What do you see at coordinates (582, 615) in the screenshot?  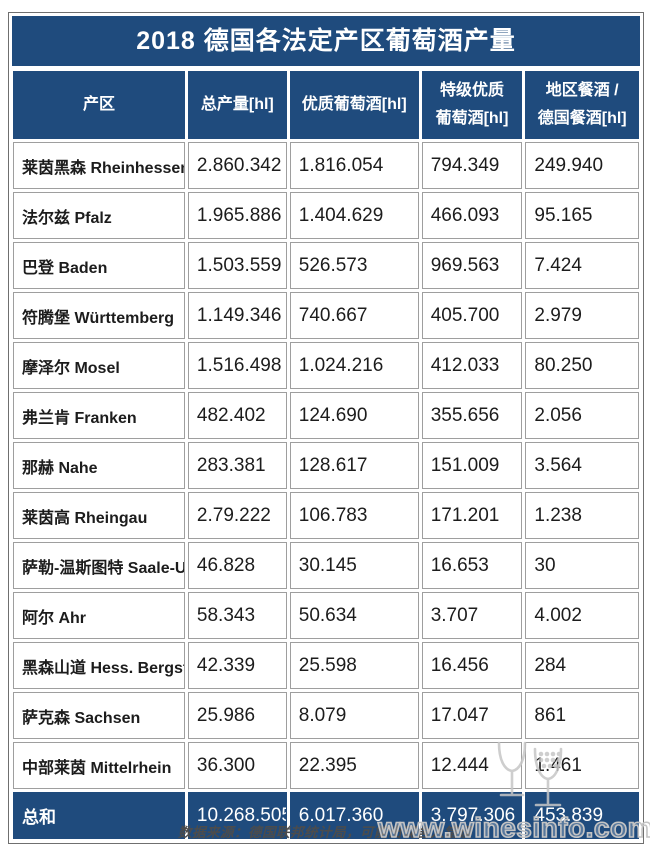 I see `value-cell: 4.002` at bounding box center [582, 615].